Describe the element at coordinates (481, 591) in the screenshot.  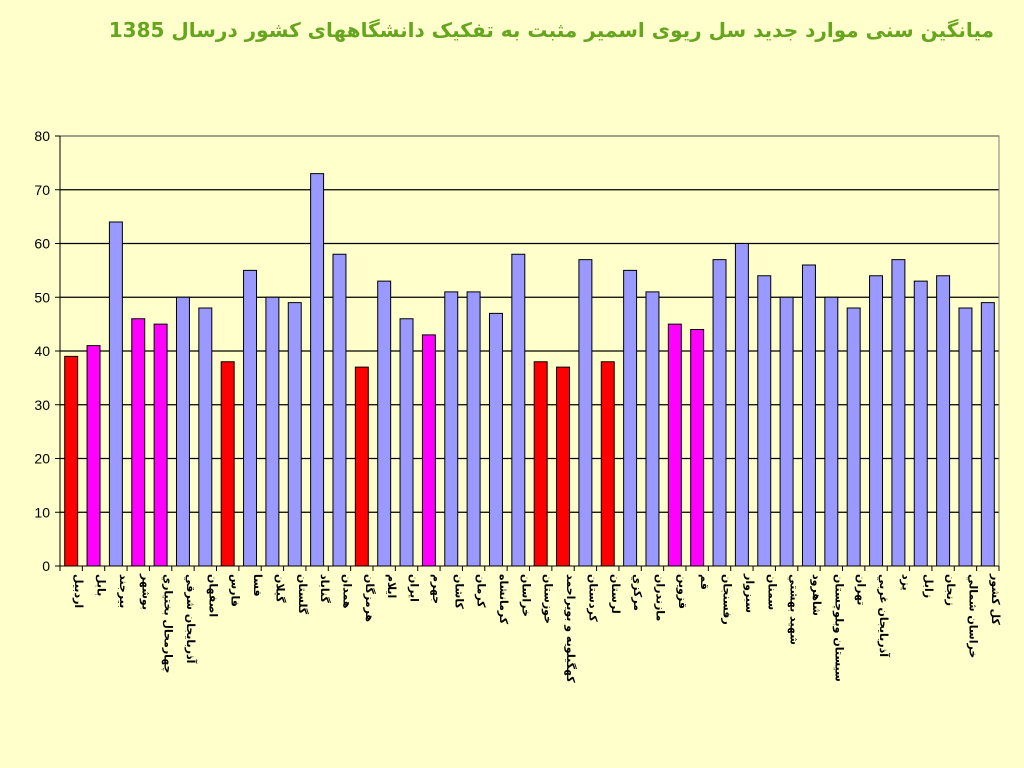
I see `x-tick-label: كرمان` at that location.